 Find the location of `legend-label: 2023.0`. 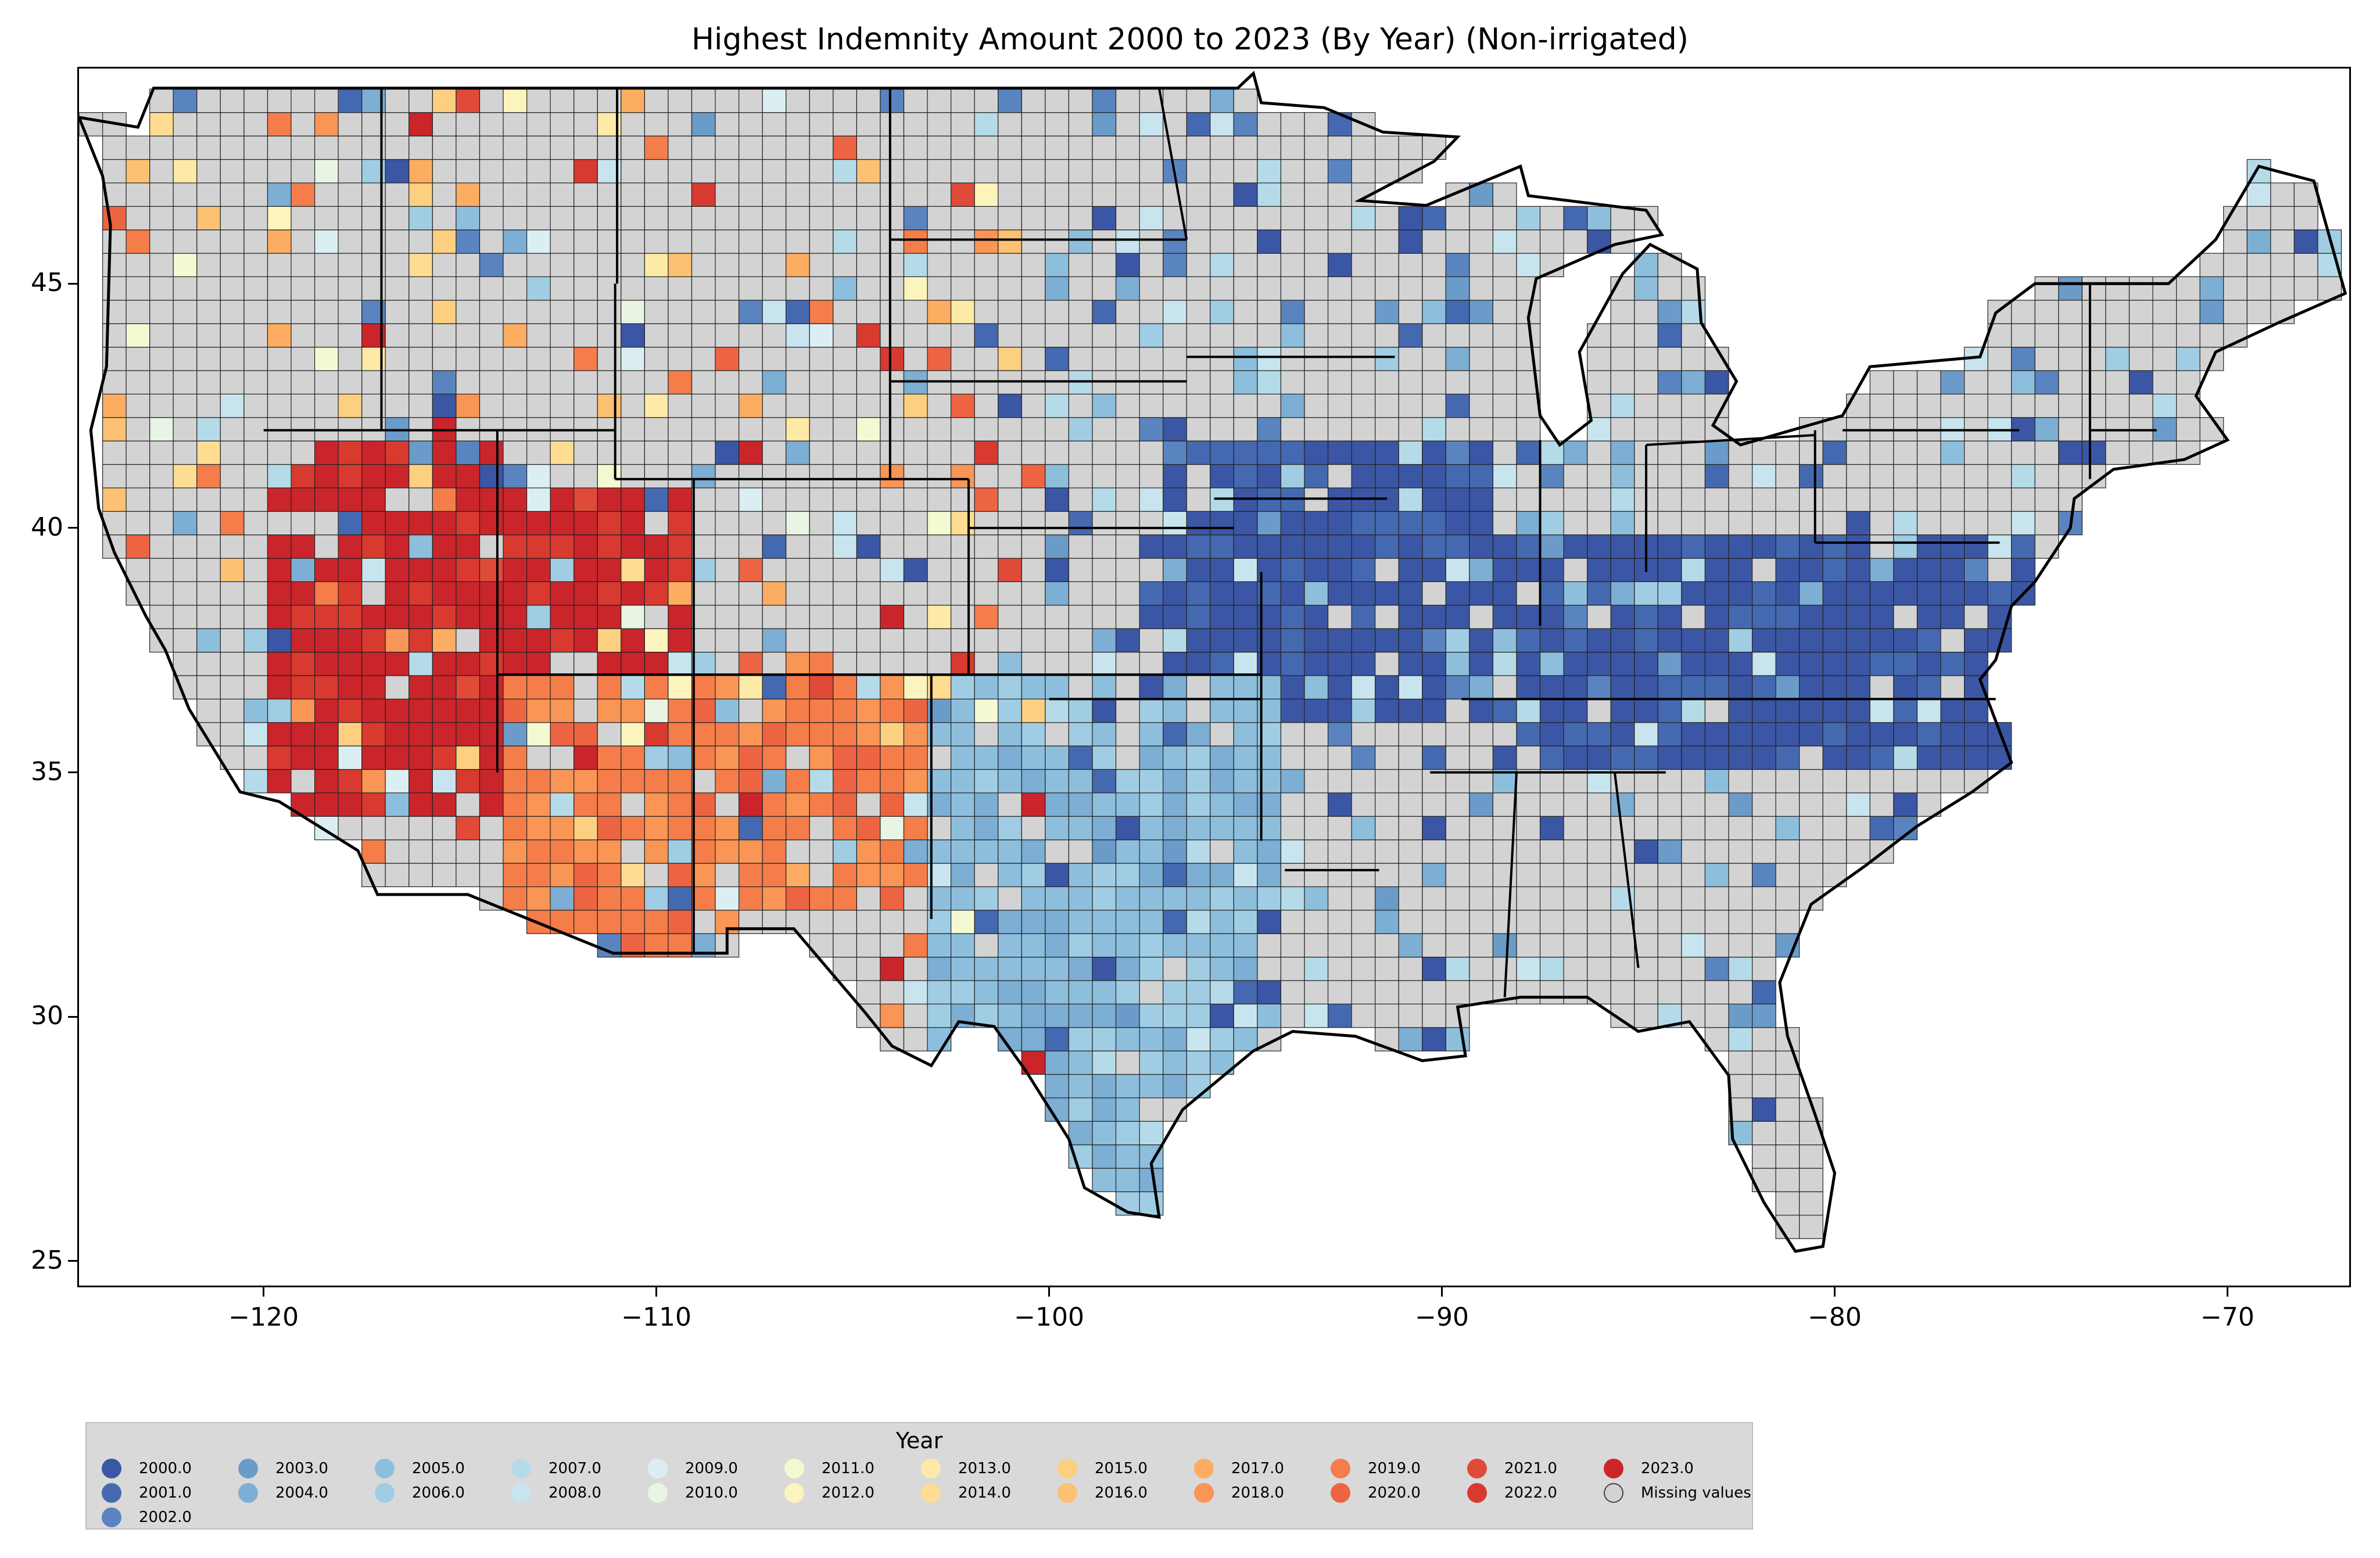

legend-label: 2023.0 is located at coordinates (1668, 1469).